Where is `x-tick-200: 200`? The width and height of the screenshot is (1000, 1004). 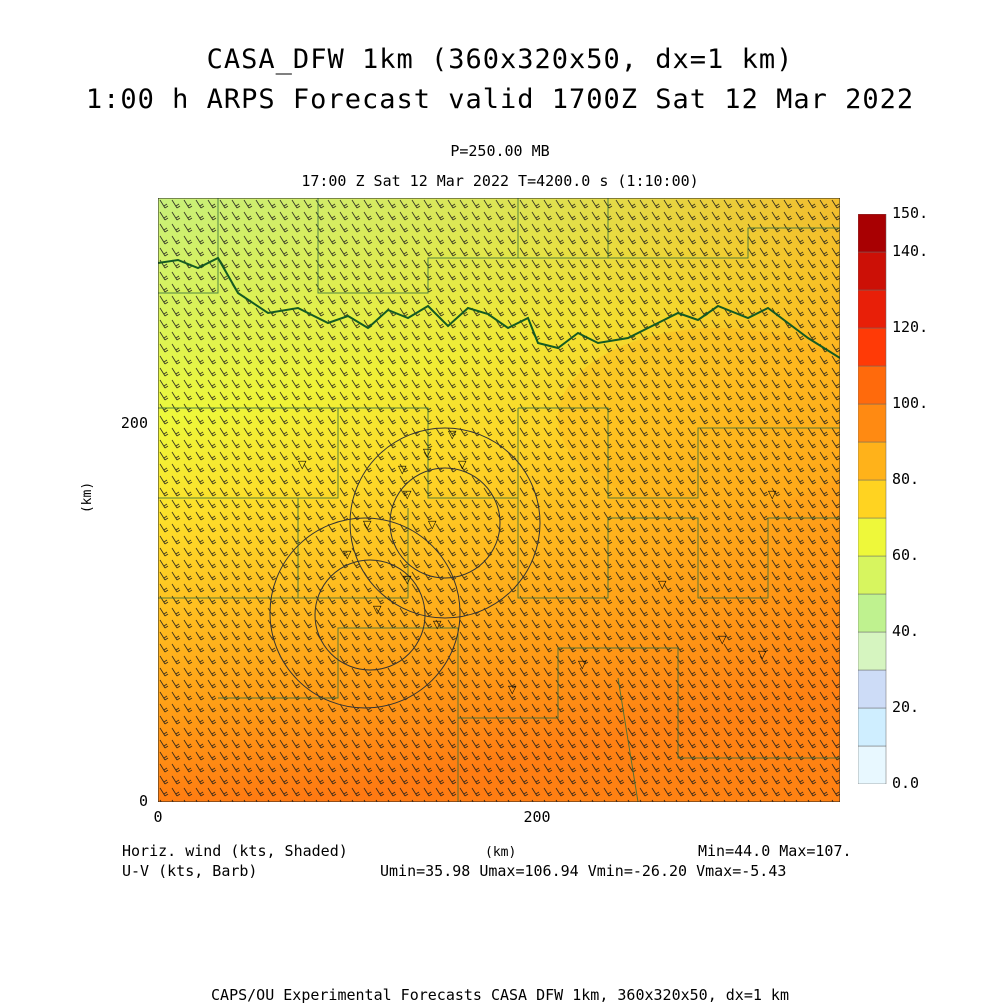 x-tick-200: 200 is located at coordinates (537, 817).